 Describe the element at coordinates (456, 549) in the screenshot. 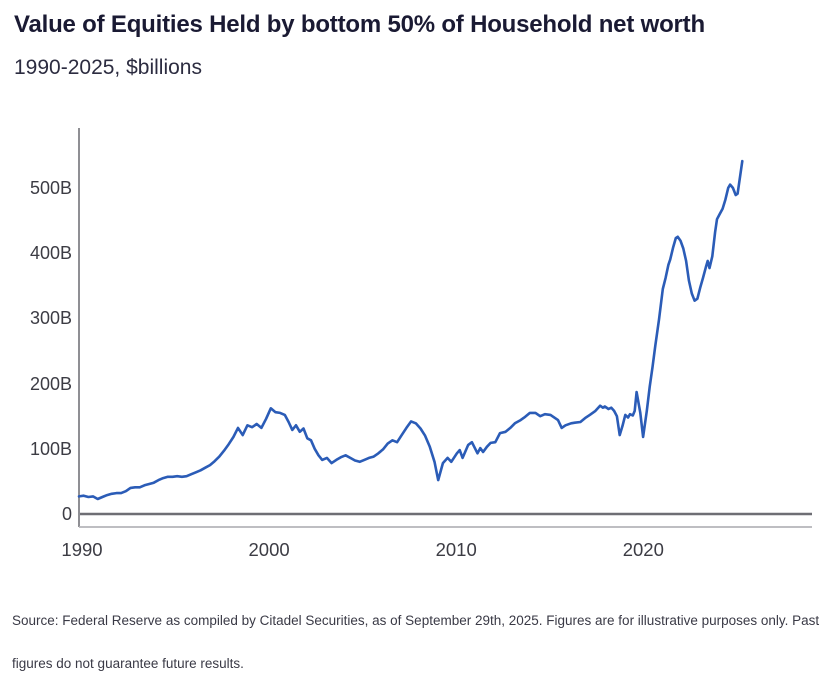

I see `x-tick-label: 2010` at that location.